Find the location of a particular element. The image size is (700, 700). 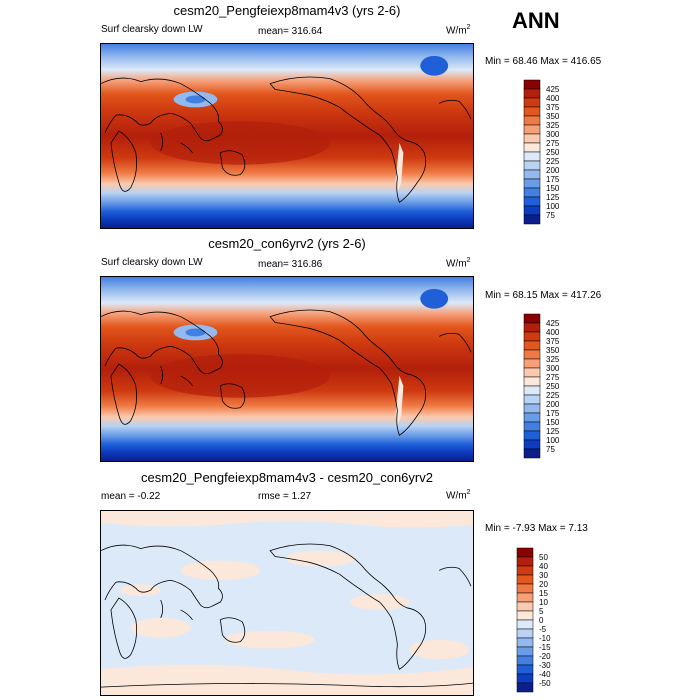

panel-1-min-max: Min = 68.46 Max = 416.65 is located at coordinates (543, 61).